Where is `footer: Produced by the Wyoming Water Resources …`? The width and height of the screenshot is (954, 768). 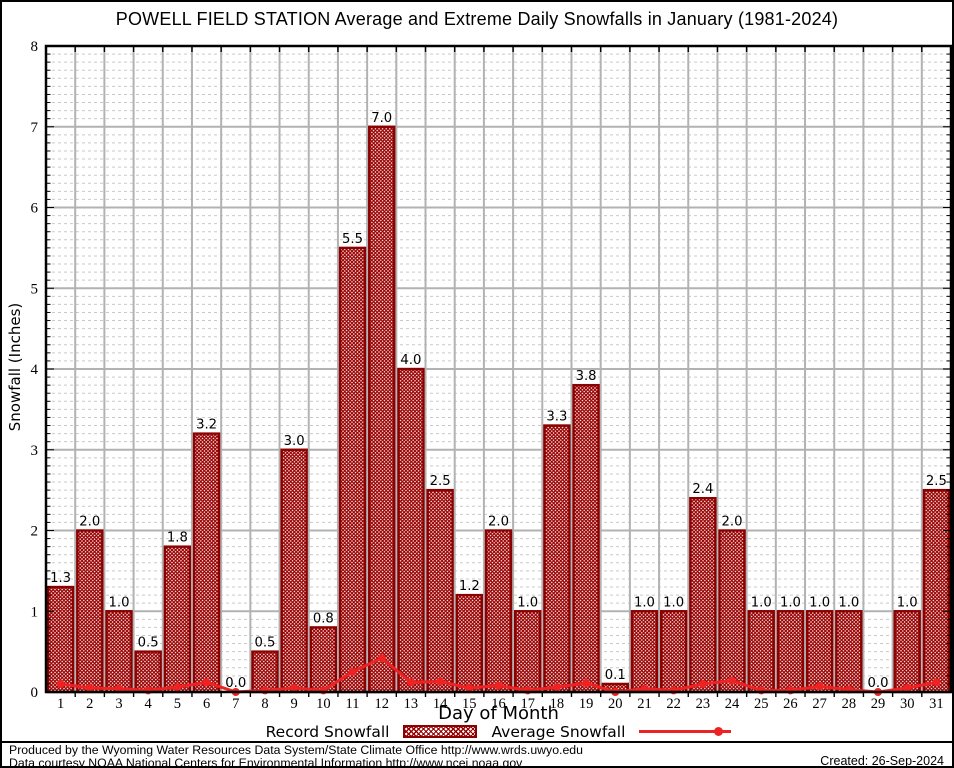 footer: Produced by the Wyoming Water Resources … is located at coordinates (296, 755).